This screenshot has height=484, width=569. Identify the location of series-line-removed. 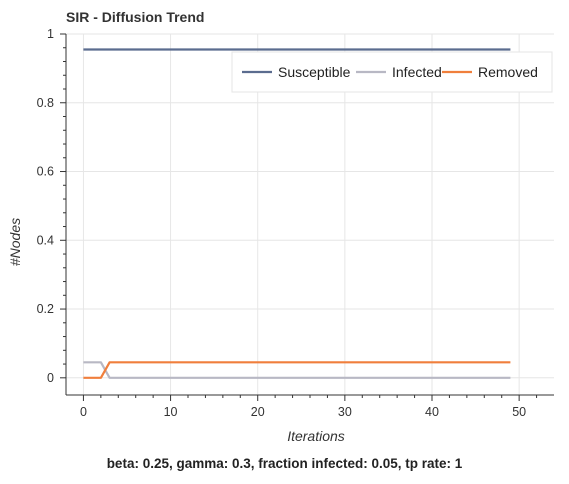
(297, 370).